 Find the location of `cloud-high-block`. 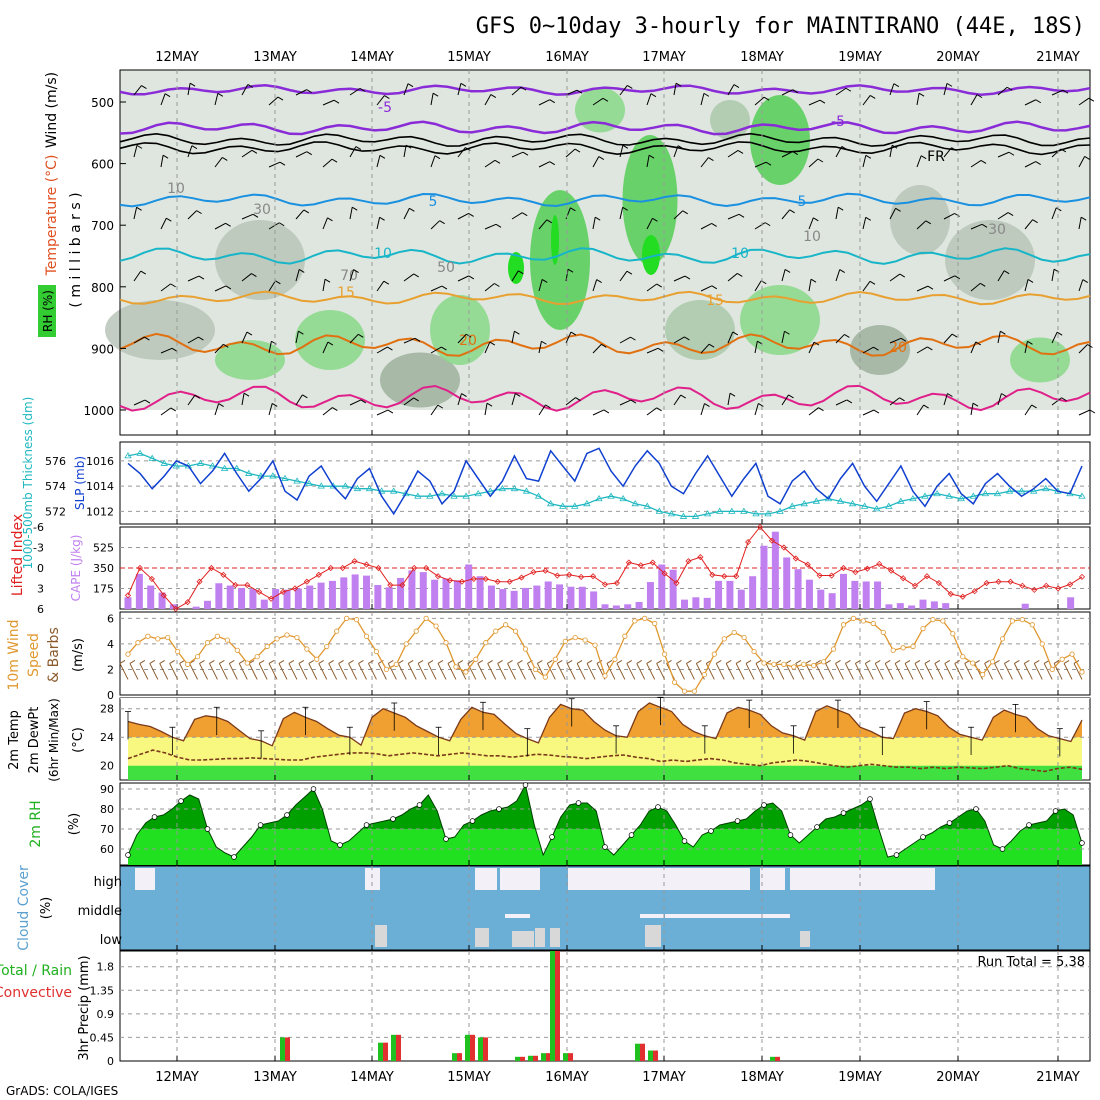

cloud-high-block is located at coordinates (372, 879).